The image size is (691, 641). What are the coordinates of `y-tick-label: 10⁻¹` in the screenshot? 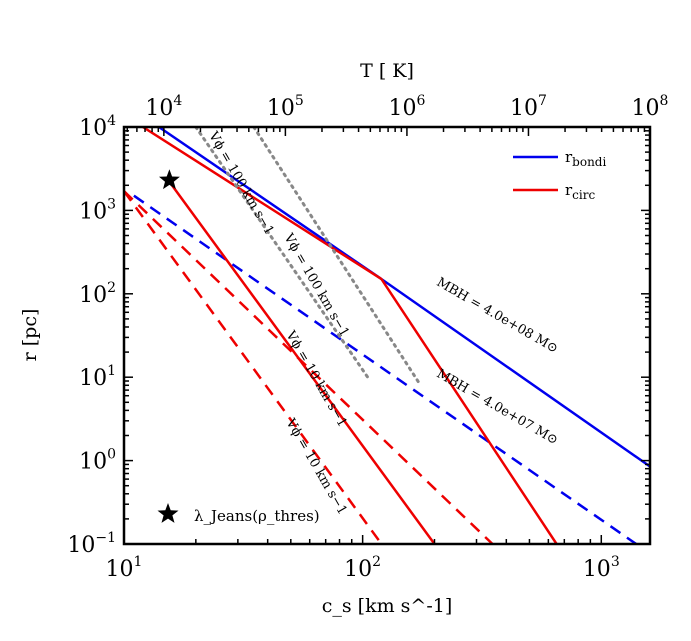 It's located at (91, 544).